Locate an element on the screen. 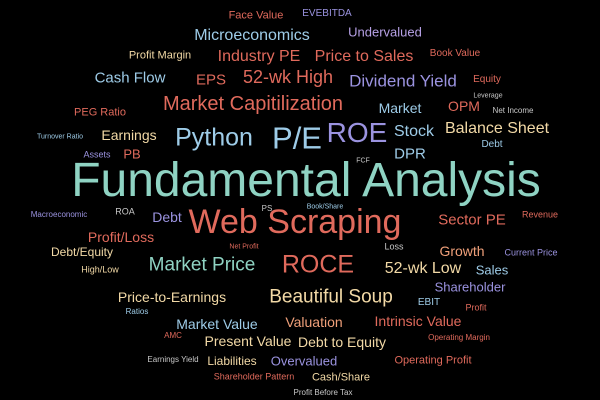 The image size is (600, 400). word-amc: AMC is located at coordinates (173, 335).